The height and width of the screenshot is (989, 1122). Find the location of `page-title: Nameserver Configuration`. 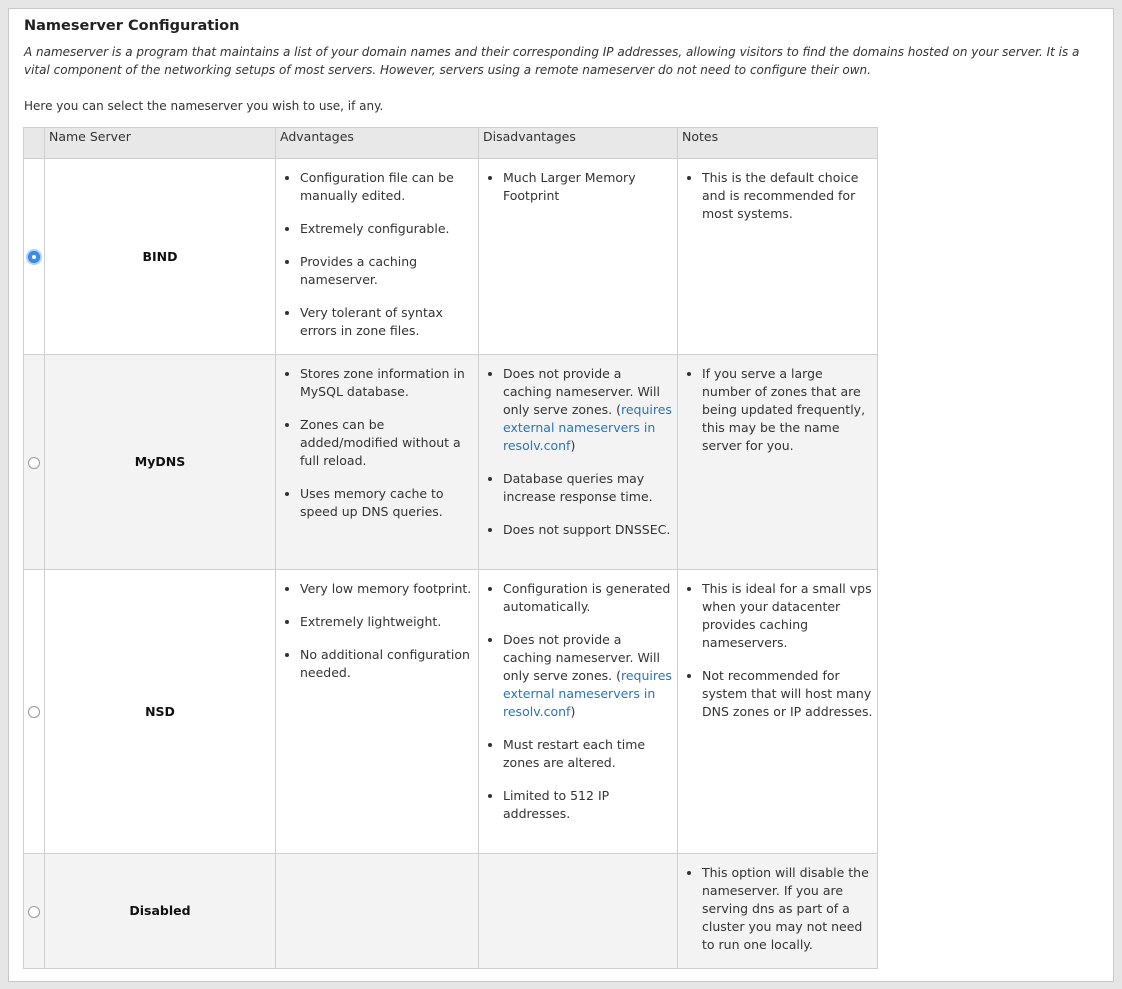

page-title: Nameserver Configuration is located at coordinates (132, 26).